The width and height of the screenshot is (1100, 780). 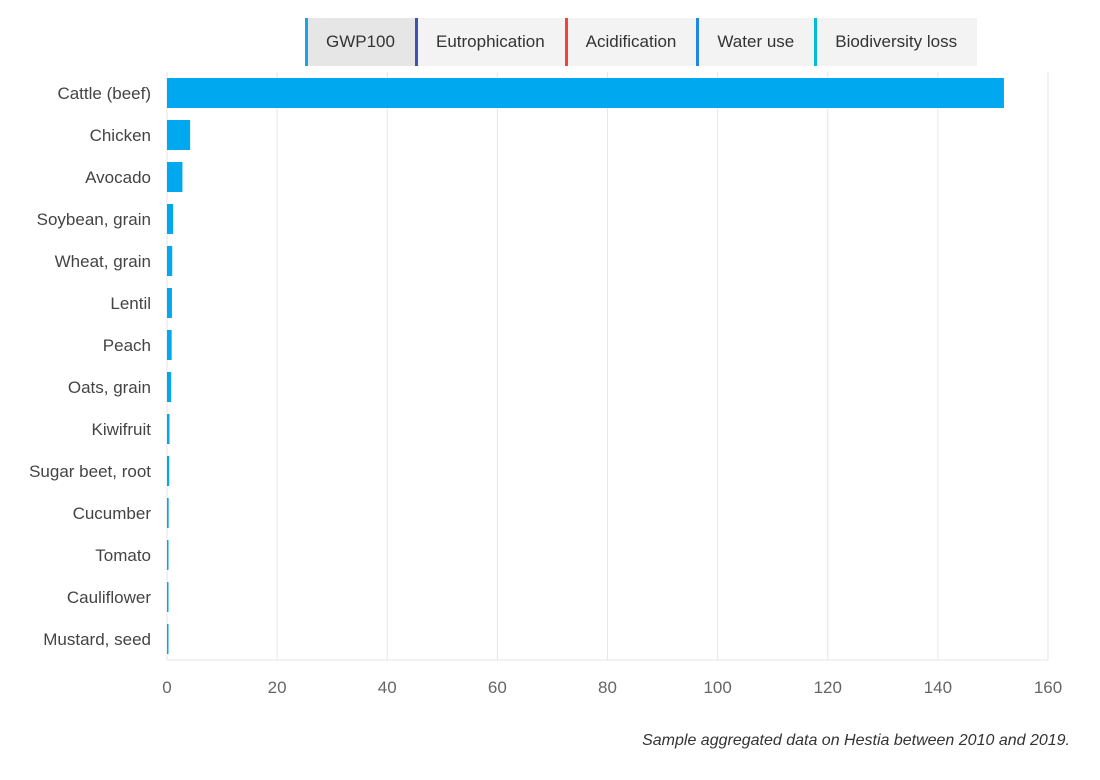 What do you see at coordinates (109, 597) in the screenshot?
I see `category-label: Cauliflower` at bounding box center [109, 597].